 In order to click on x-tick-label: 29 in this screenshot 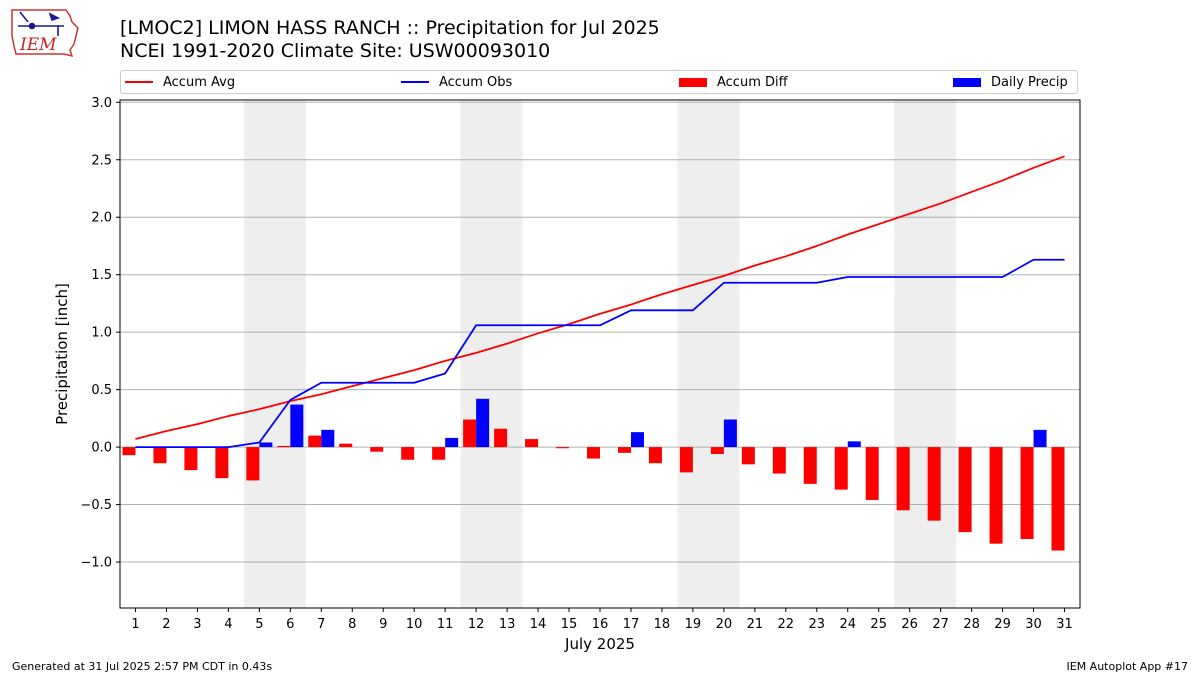, I will do `click(1002, 624)`.